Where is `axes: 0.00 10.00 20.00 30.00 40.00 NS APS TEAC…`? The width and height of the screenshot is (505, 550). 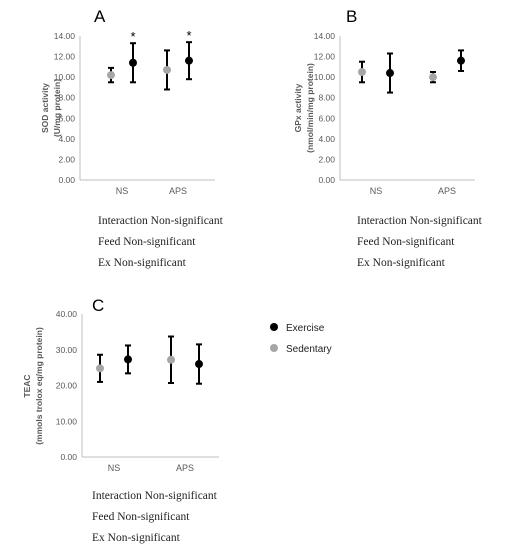 axes: 0.00 10.00 20.00 30.00 40.00 NS APS TEAC… is located at coordinates (120, 391).